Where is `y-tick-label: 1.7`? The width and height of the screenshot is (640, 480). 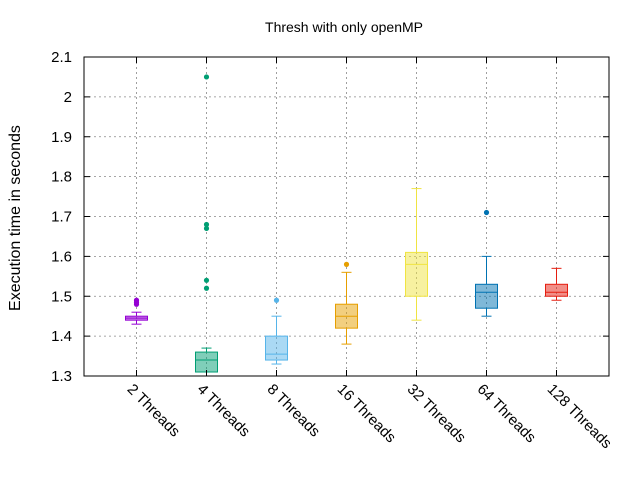 y-tick-label: 1.7 is located at coordinates (61, 217).